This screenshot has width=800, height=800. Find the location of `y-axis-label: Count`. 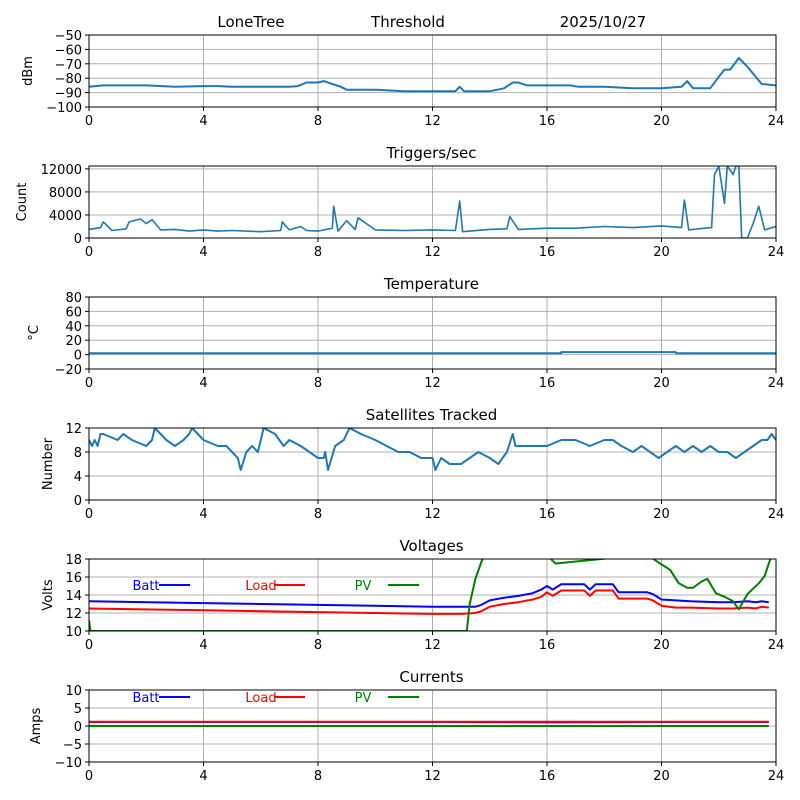

y-axis-label: Count is located at coordinates (22, 202).